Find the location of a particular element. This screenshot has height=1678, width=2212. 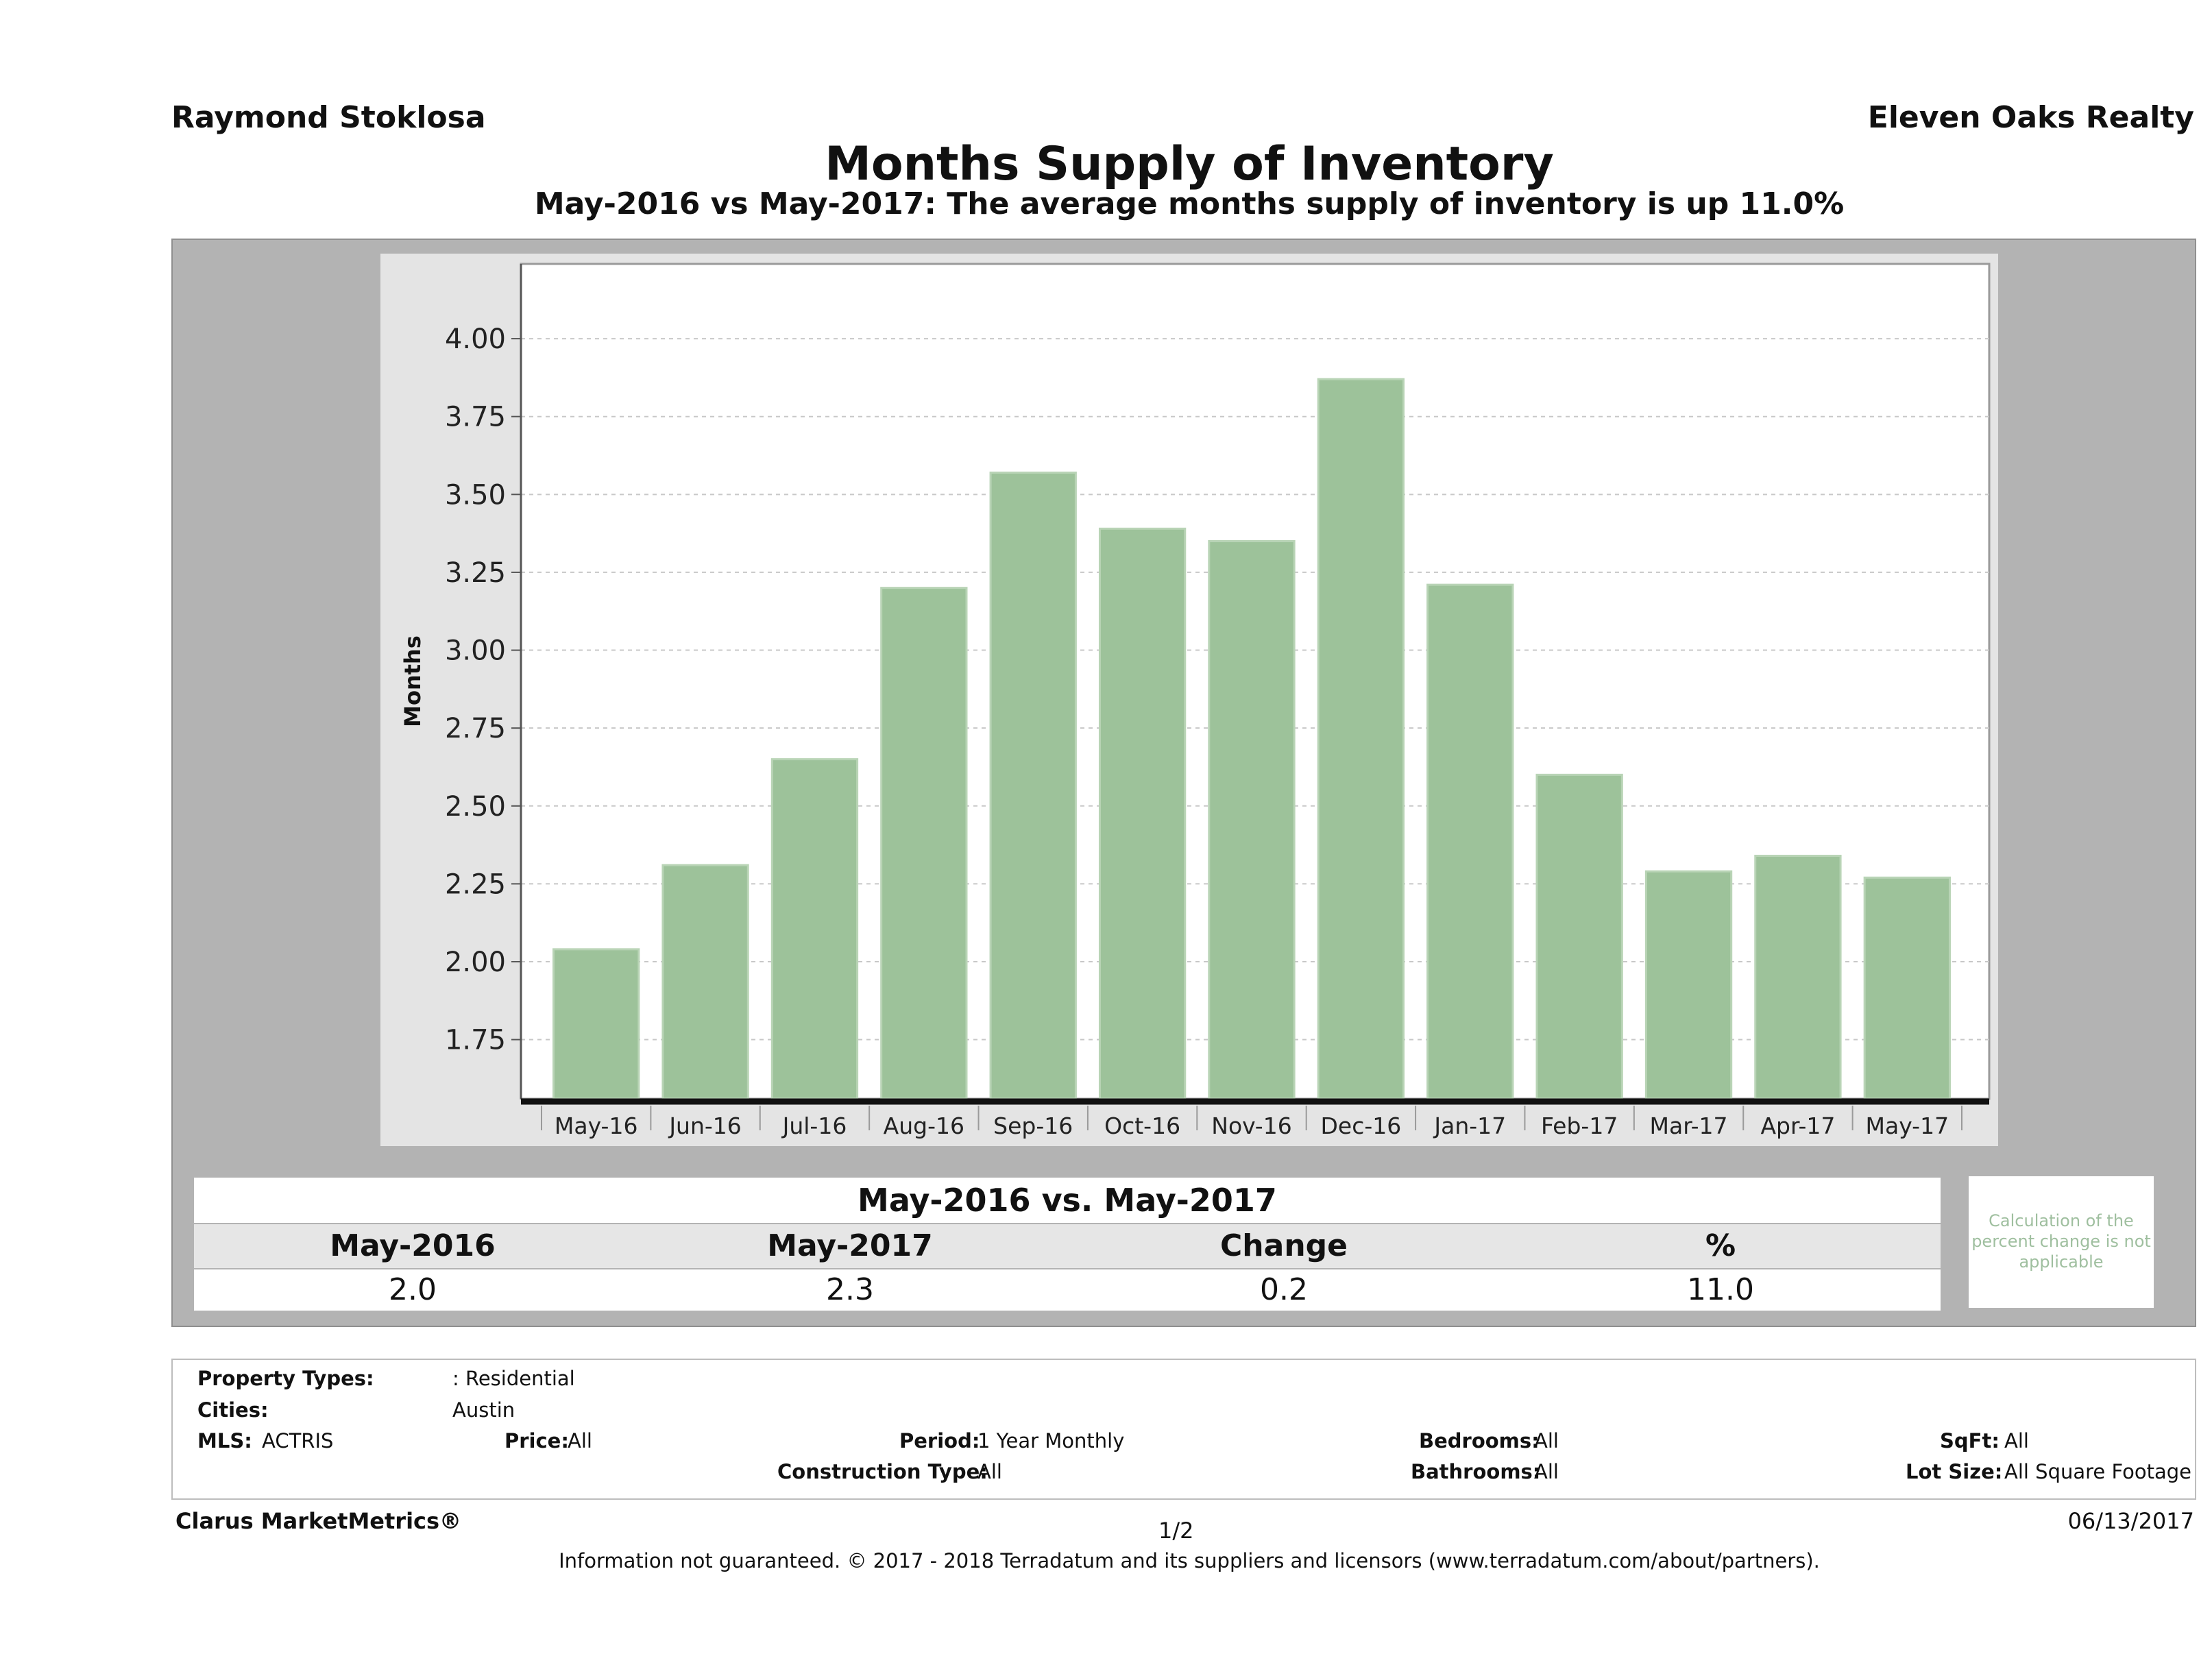

y-tick-label: 2.25 is located at coordinates (475, 884).